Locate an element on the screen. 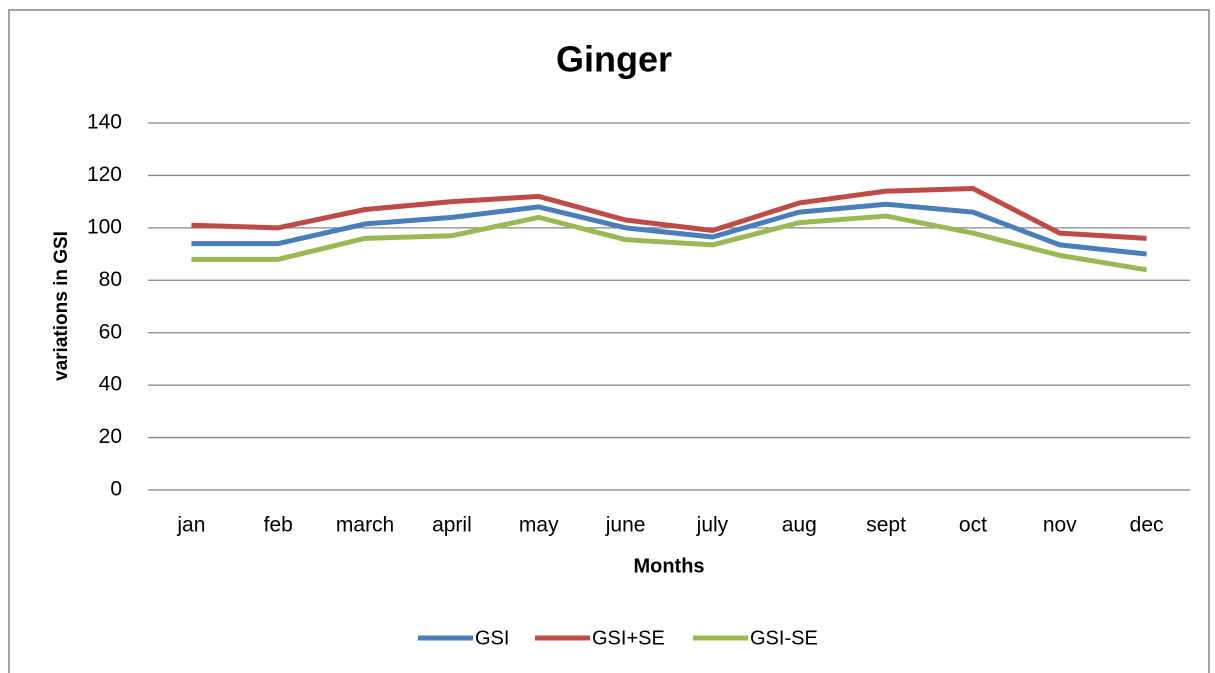  x-tick-label: june is located at coordinates (625, 525).